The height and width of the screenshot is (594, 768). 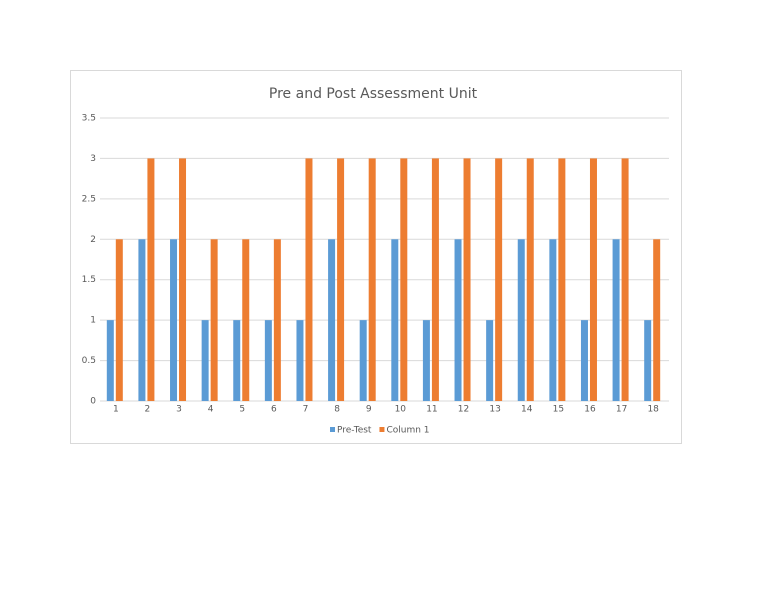 What do you see at coordinates (93, 402) in the screenshot?
I see `y-tick-label: 0` at bounding box center [93, 402].